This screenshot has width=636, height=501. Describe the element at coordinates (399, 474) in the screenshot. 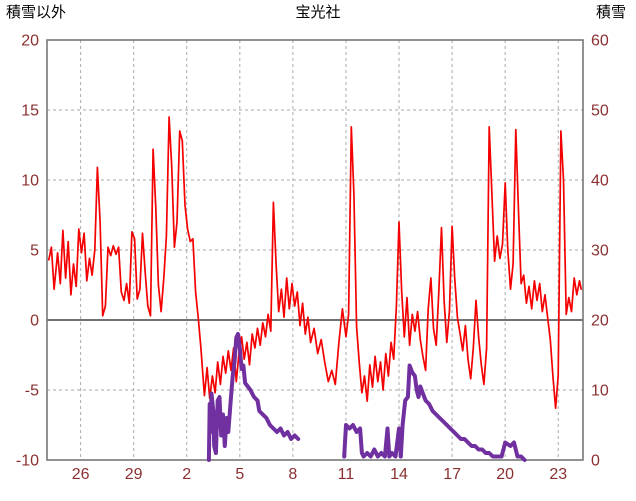

I see `svg-text: 14` at that location.